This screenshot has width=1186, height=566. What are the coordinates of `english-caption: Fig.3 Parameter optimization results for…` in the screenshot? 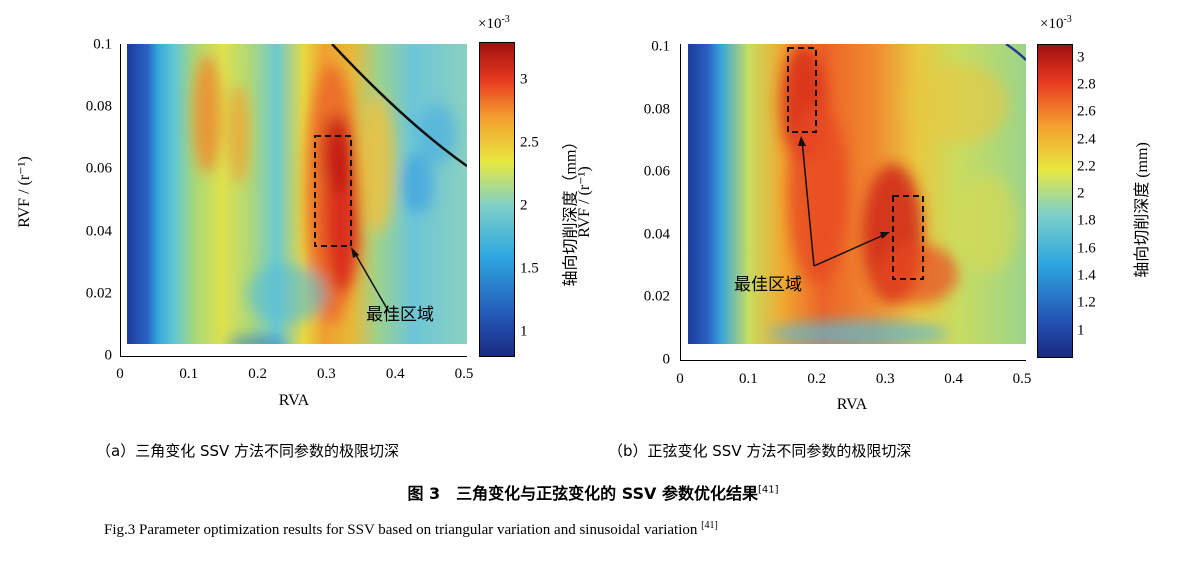 It's located at (411, 529).